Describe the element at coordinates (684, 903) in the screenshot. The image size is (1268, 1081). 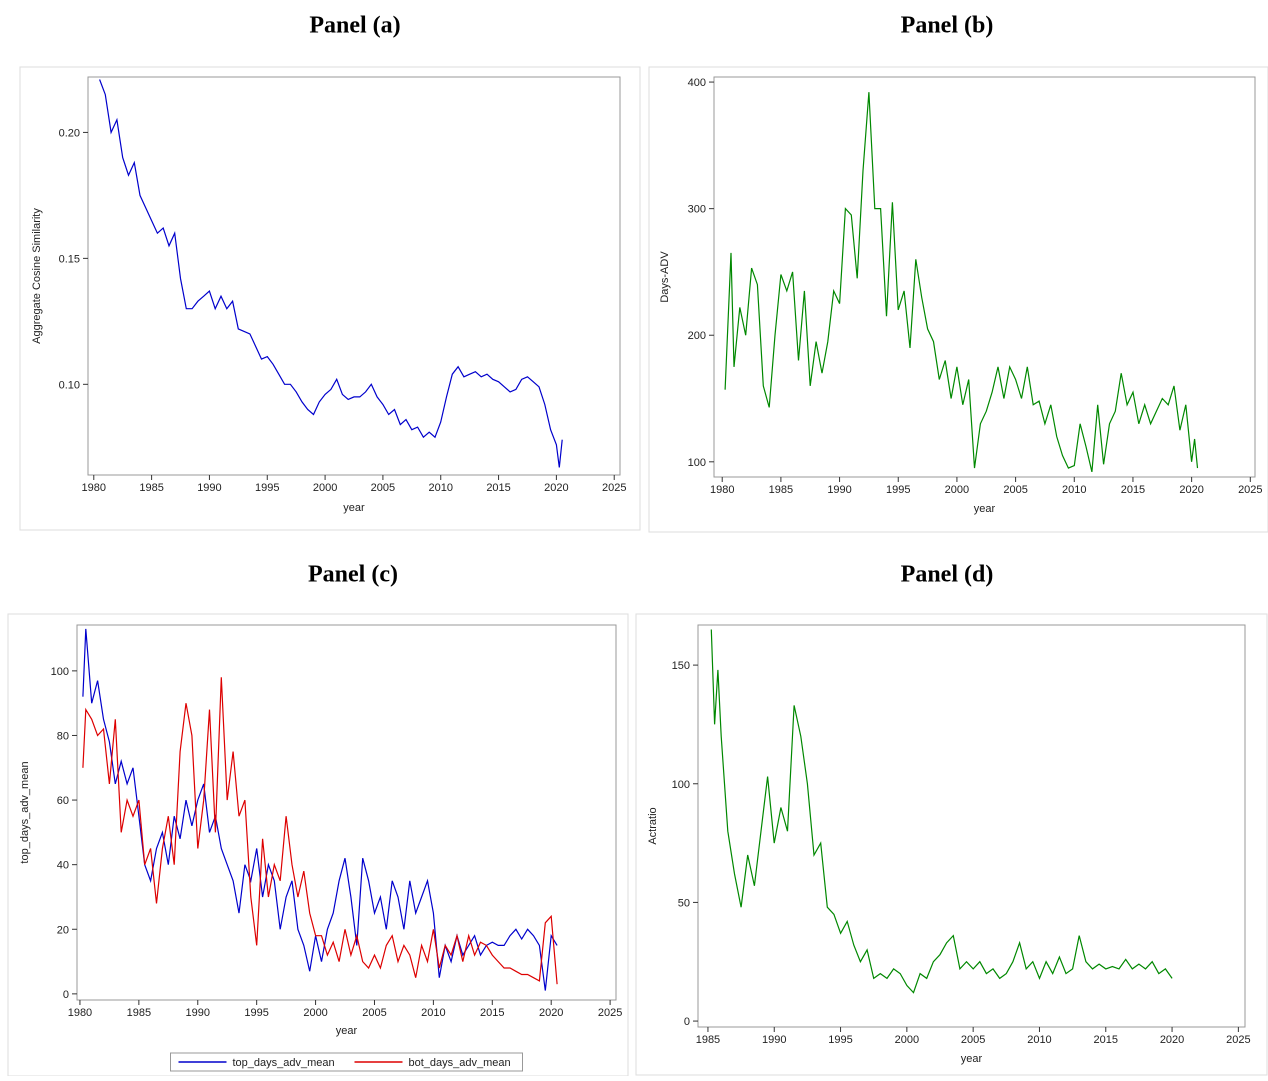
I see `y-tick-label: 50` at that location.